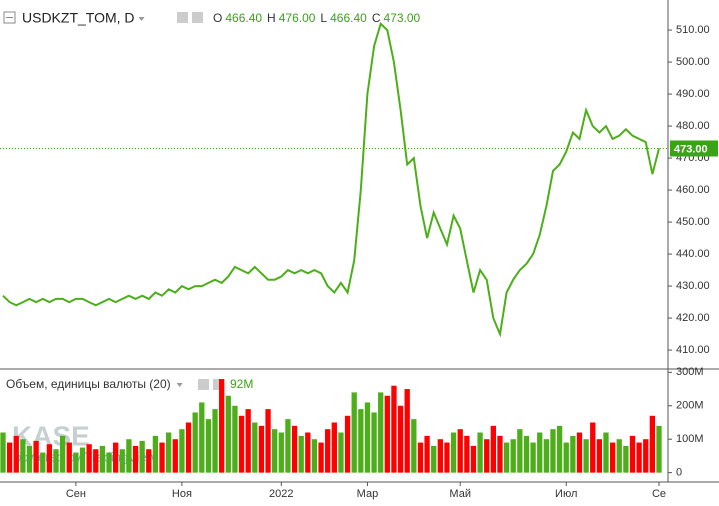  I want to click on ohlc-label: O, so click(217, 18).